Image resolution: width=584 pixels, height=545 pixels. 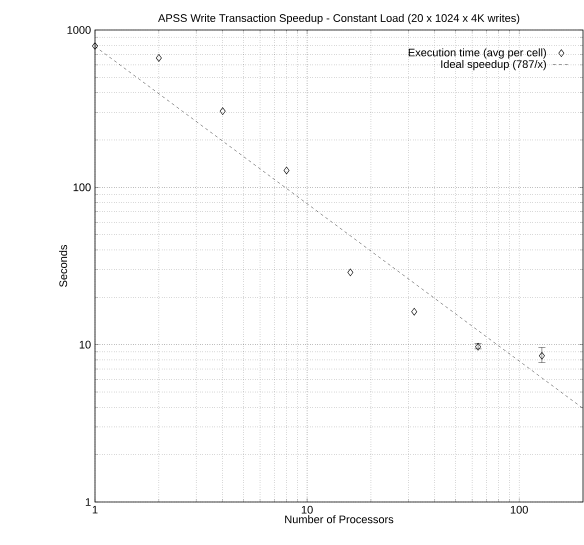 What do you see at coordinates (79, 30) in the screenshot?
I see `y-tick-label: 1000` at bounding box center [79, 30].